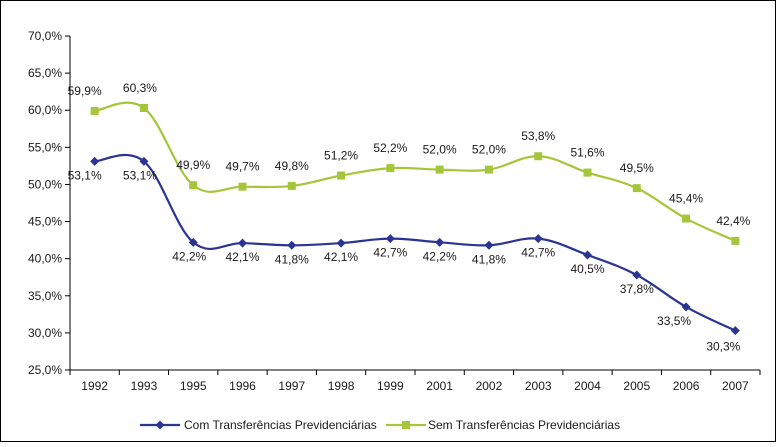  What do you see at coordinates (144, 386) in the screenshot?
I see `x-tick-label: 1993` at bounding box center [144, 386].